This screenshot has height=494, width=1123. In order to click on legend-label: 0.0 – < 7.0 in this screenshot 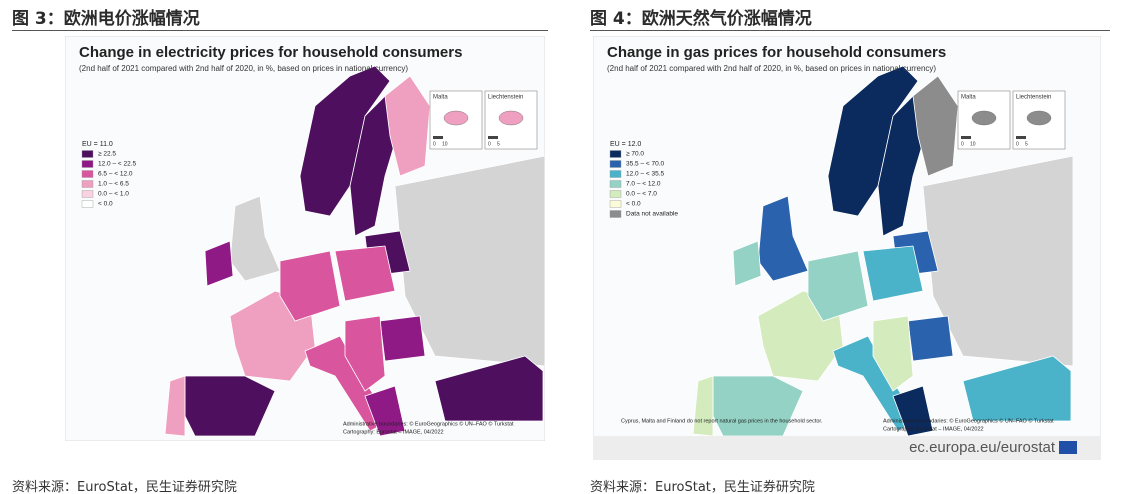, I will do `click(641, 194)`.